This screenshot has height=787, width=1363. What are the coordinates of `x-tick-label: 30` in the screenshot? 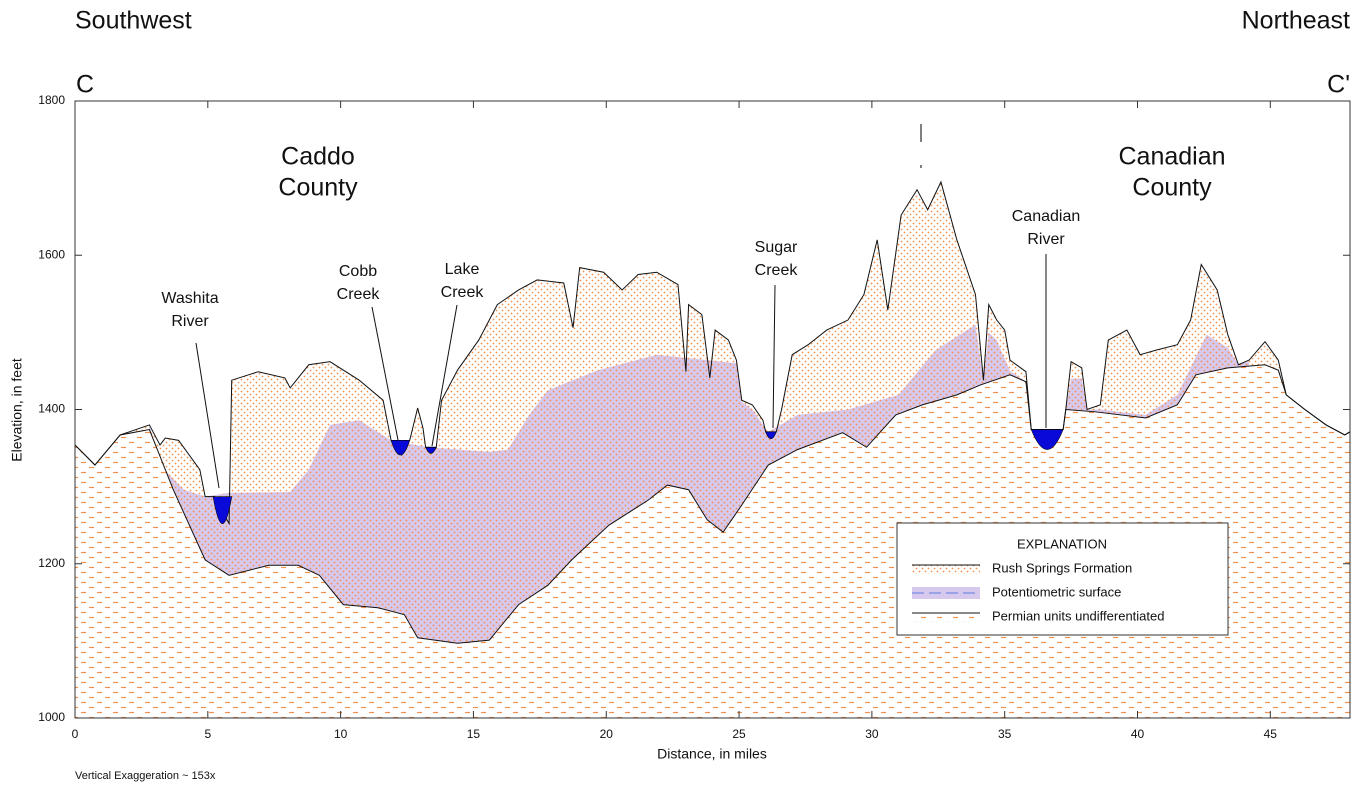 It's located at (872, 734).